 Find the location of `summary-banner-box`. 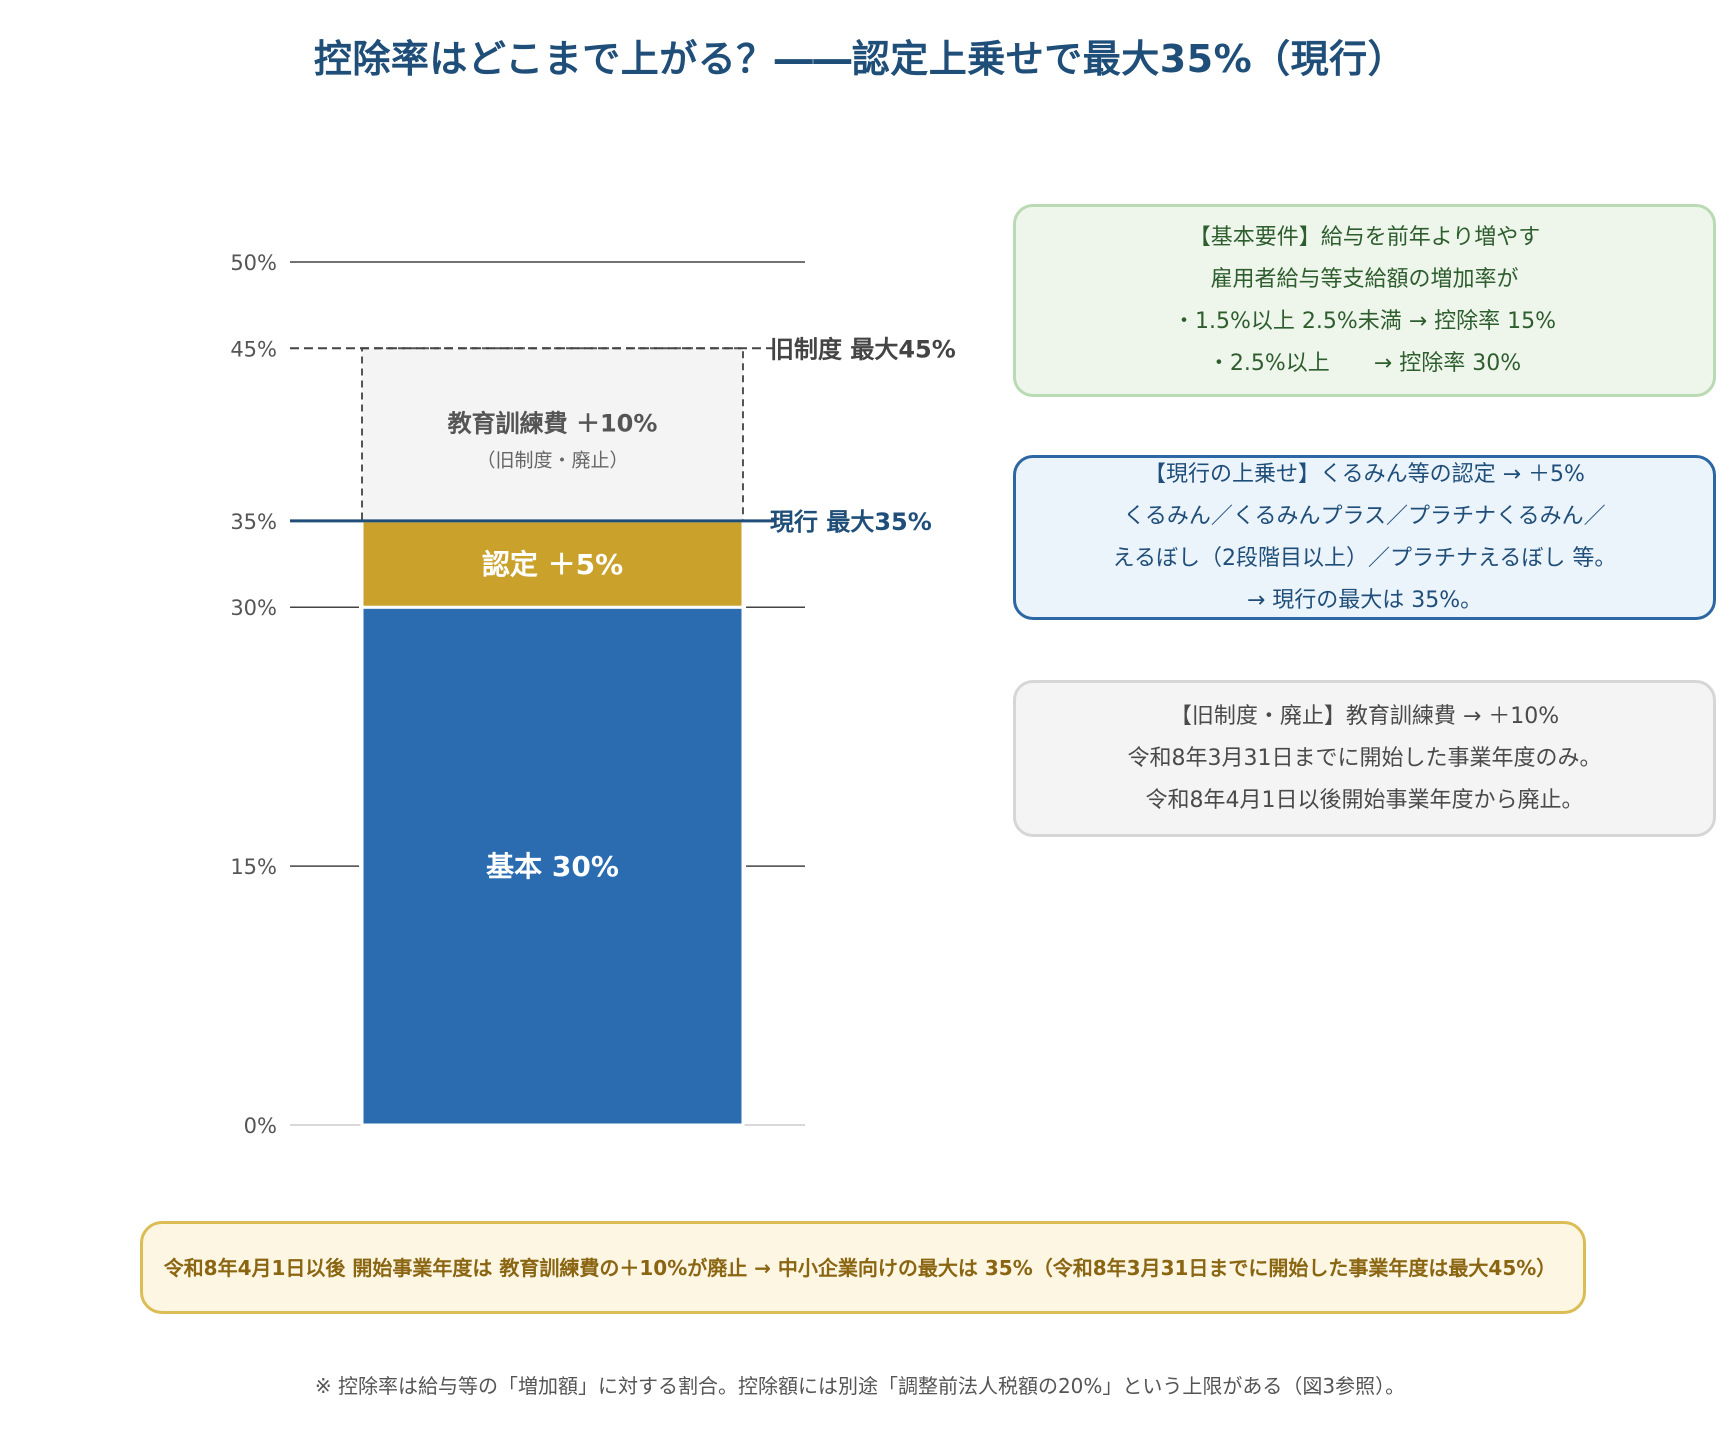

summary-banner-box is located at coordinates (863, 1267).